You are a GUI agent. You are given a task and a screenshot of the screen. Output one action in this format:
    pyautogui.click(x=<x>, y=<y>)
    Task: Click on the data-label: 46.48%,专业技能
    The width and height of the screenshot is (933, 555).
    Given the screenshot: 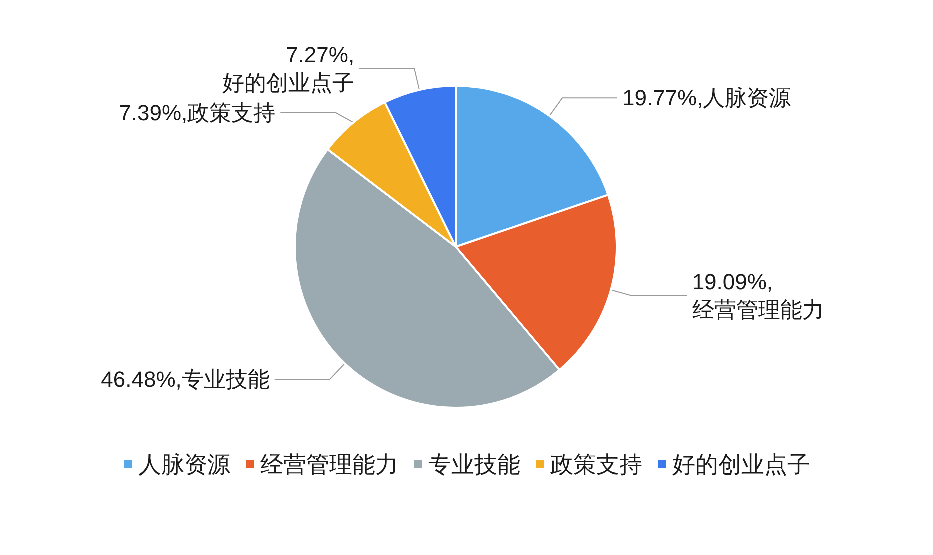 What is the action you would take?
    pyautogui.click(x=185, y=379)
    